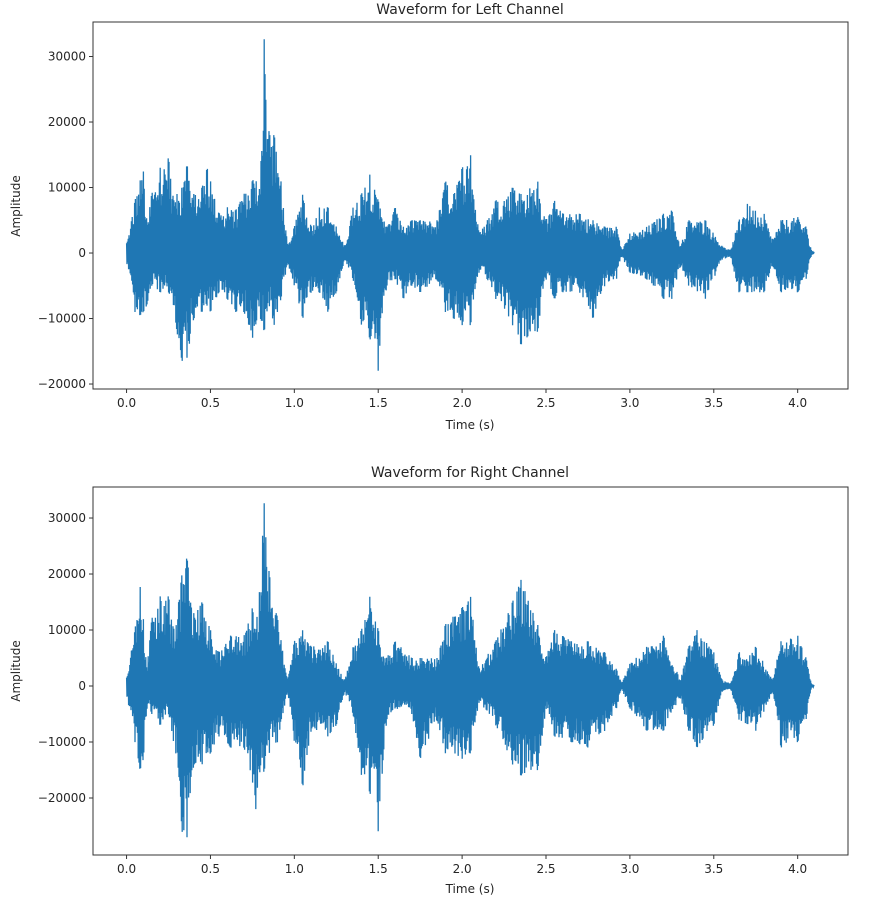 The image size is (885, 901). Describe the element at coordinates (470, 473) in the screenshot. I see `chart-title: Waveform for Right Channel` at that location.